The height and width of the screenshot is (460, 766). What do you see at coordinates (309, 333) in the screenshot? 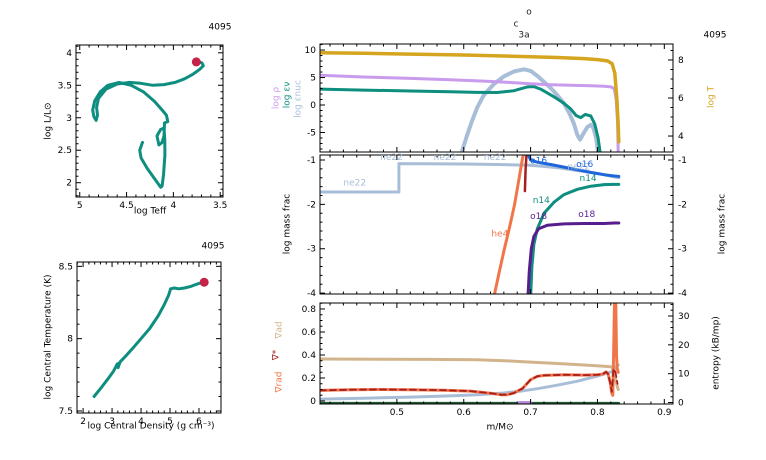
I see `y-tick-label: 0.6` at bounding box center [309, 333].